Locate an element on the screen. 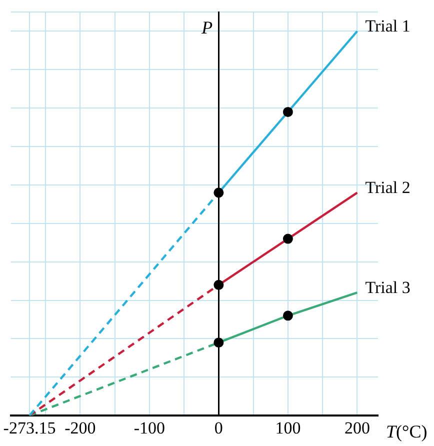 This screenshot has height=446, width=434. series-label: Trial 3 is located at coordinates (387, 288).